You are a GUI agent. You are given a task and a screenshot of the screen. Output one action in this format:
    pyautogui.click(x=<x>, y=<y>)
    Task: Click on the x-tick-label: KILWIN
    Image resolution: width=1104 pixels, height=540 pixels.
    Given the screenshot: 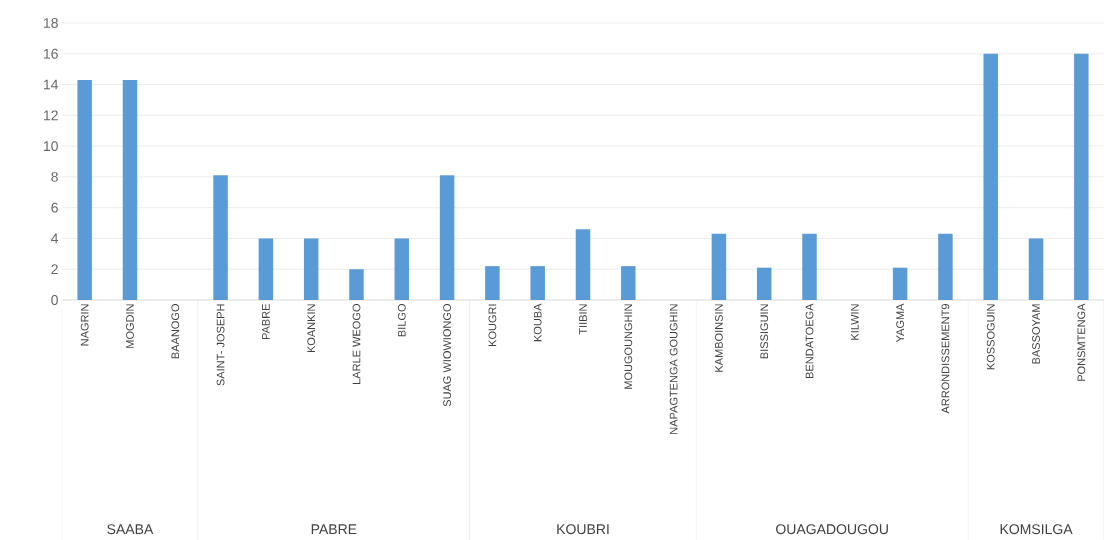 What is the action you would take?
    pyautogui.click(x=855, y=322)
    